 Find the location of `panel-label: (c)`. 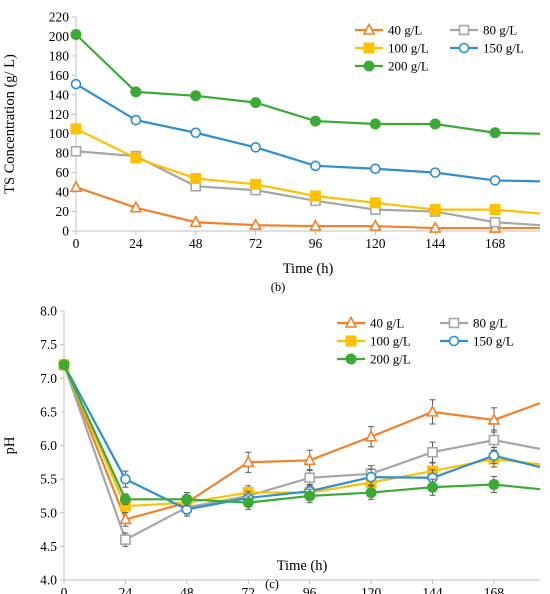

panel-label: (c) is located at coordinates (272, 584).